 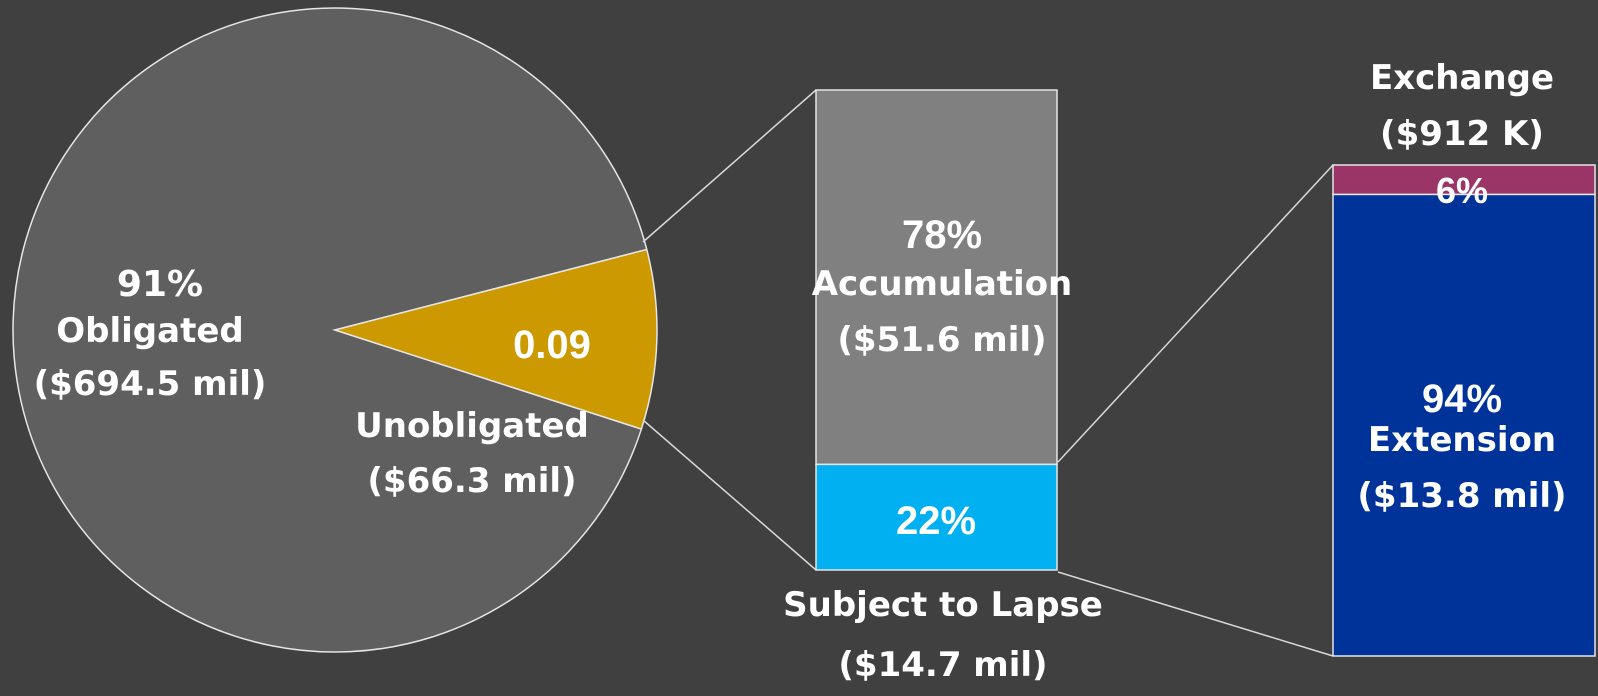 What do you see at coordinates (1462, 134) in the screenshot?
I see `exchange-amount-label: ($912 K)` at bounding box center [1462, 134].